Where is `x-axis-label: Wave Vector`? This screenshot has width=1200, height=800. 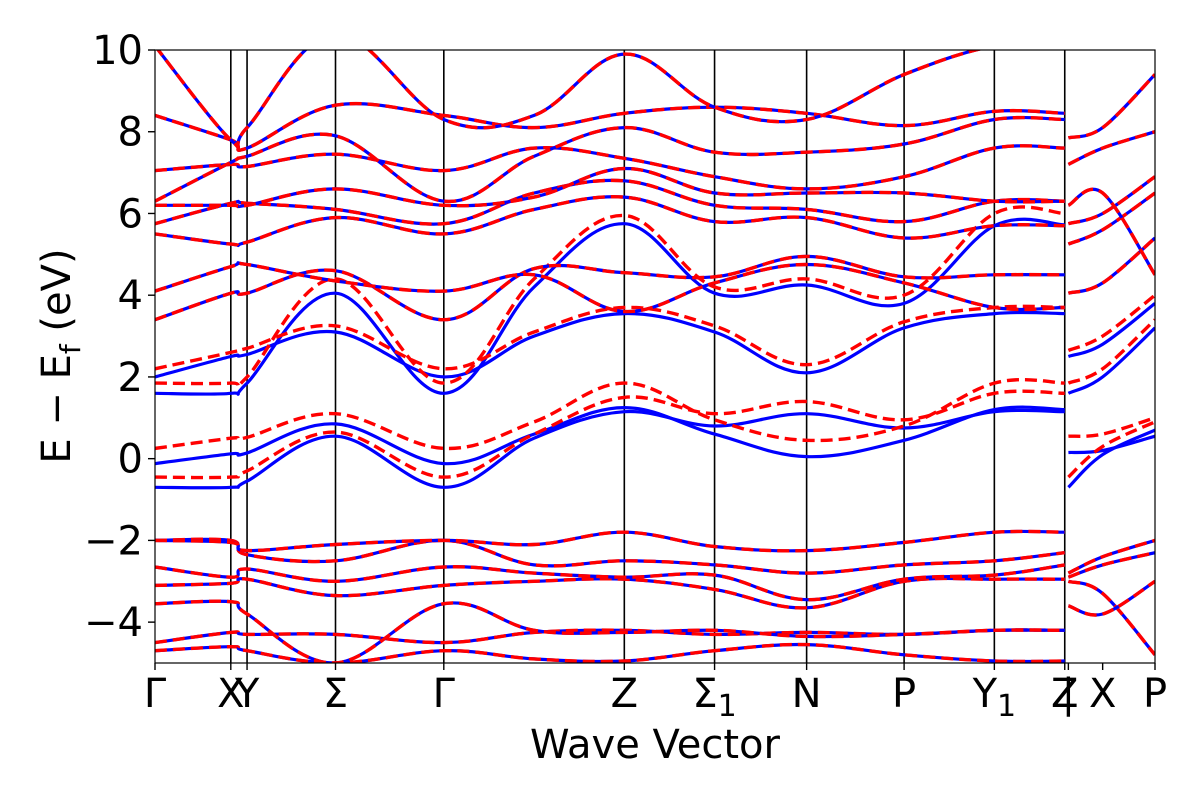 x-axis-label: Wave Vector is located at coordinates (655, 745).